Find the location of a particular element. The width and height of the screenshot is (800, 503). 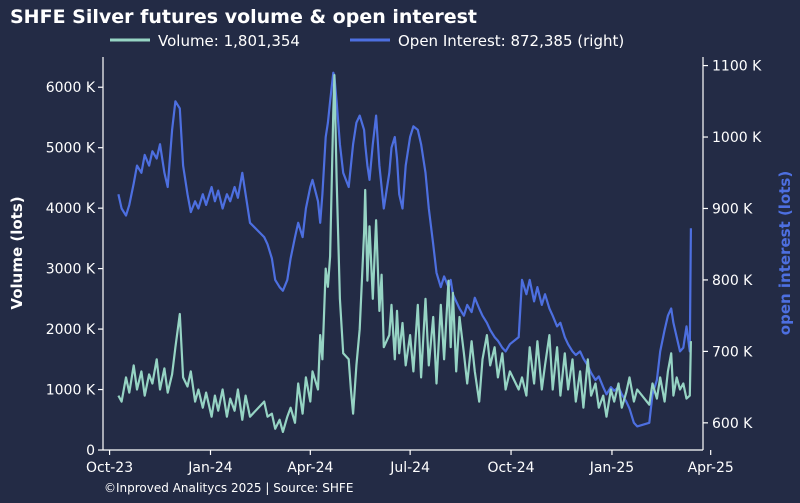

right-tick-label: 700 K is located at coordinates (732, 352).